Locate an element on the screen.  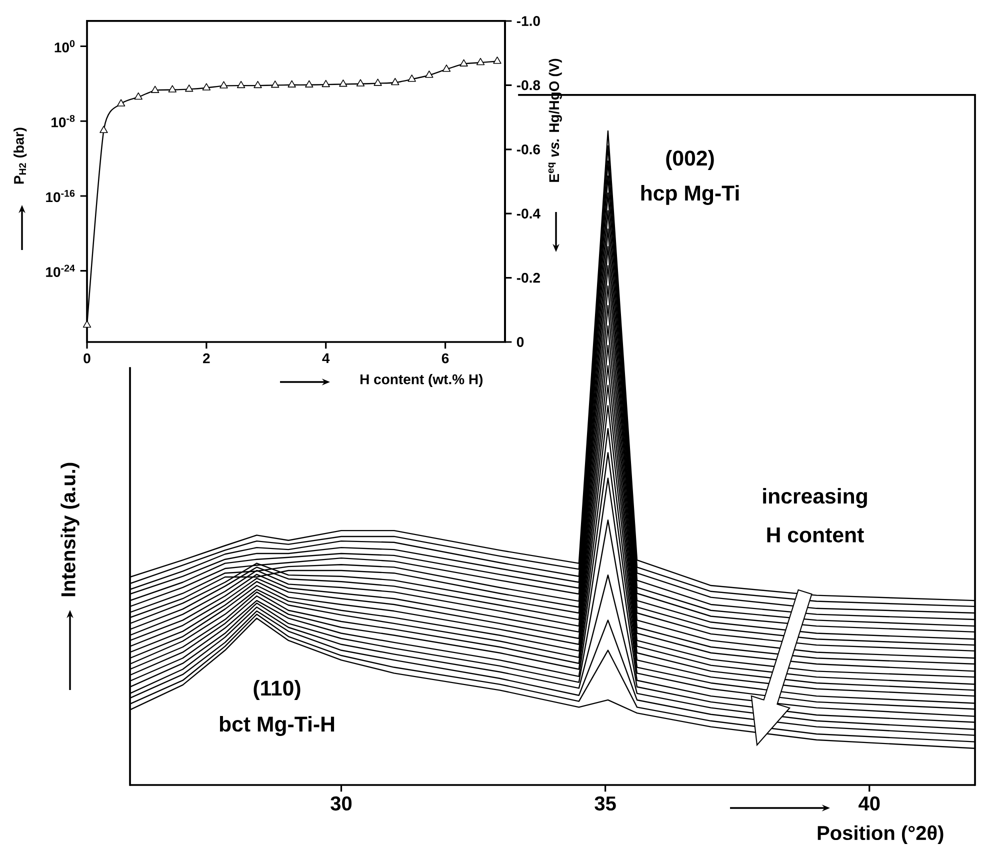
annotation: (110) is located at coordinates (277, 690).